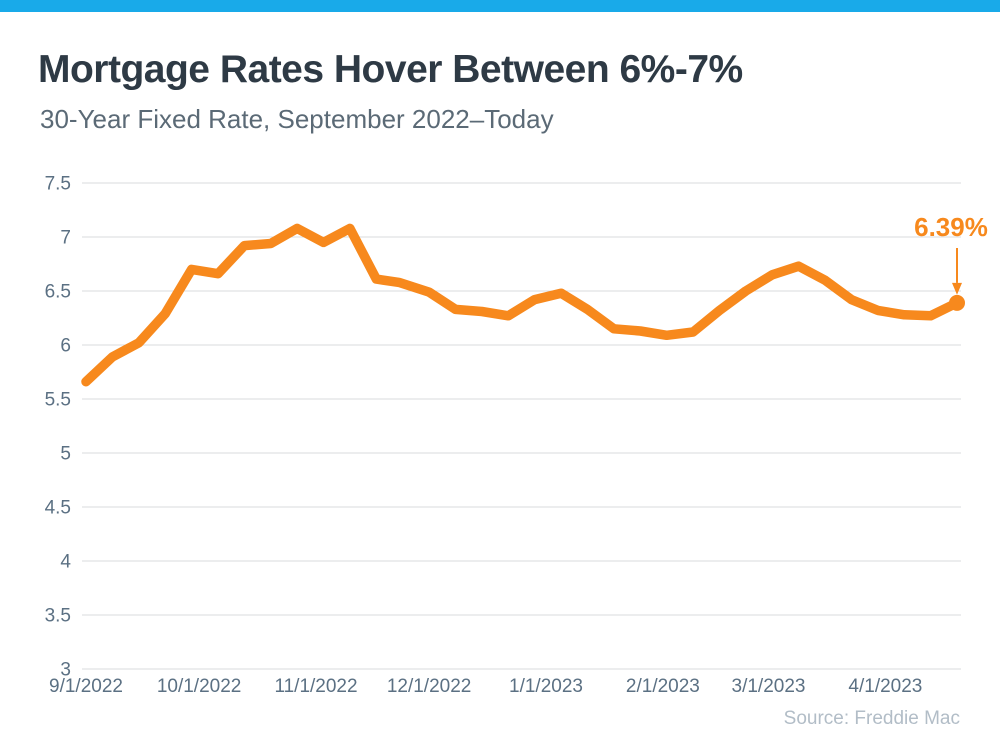  Describe the element at coordinates (65, 346) in the screenshot. I see `y-tick-label: 6` at that location.